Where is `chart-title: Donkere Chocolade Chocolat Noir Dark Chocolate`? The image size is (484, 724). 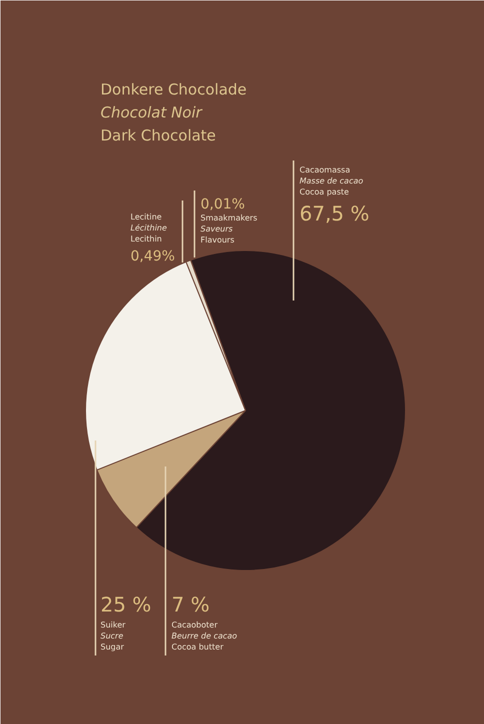 chart-title: Donkere Chocolade Chocolat Noir Dark Chocolate is located at coordinates (173, 112).